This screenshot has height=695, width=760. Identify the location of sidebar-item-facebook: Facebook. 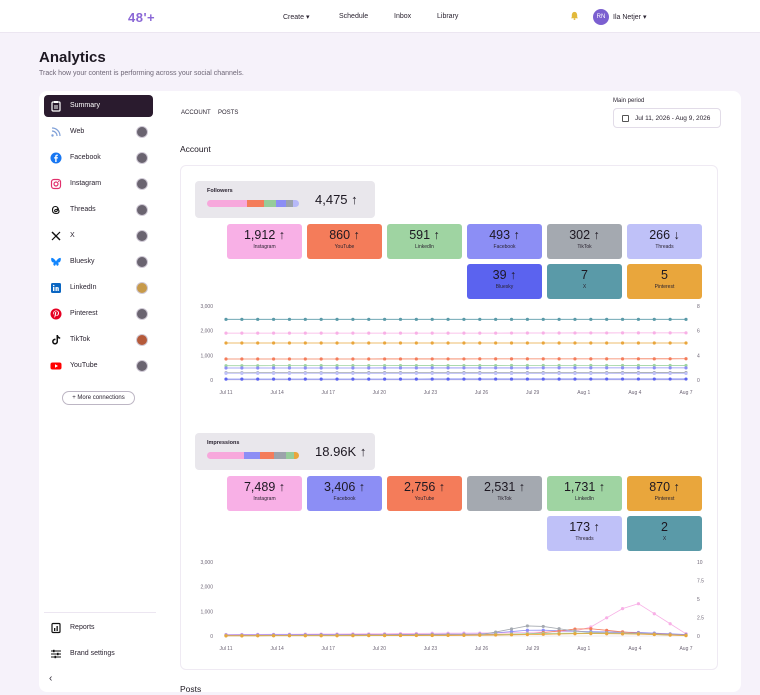
(98, 158).